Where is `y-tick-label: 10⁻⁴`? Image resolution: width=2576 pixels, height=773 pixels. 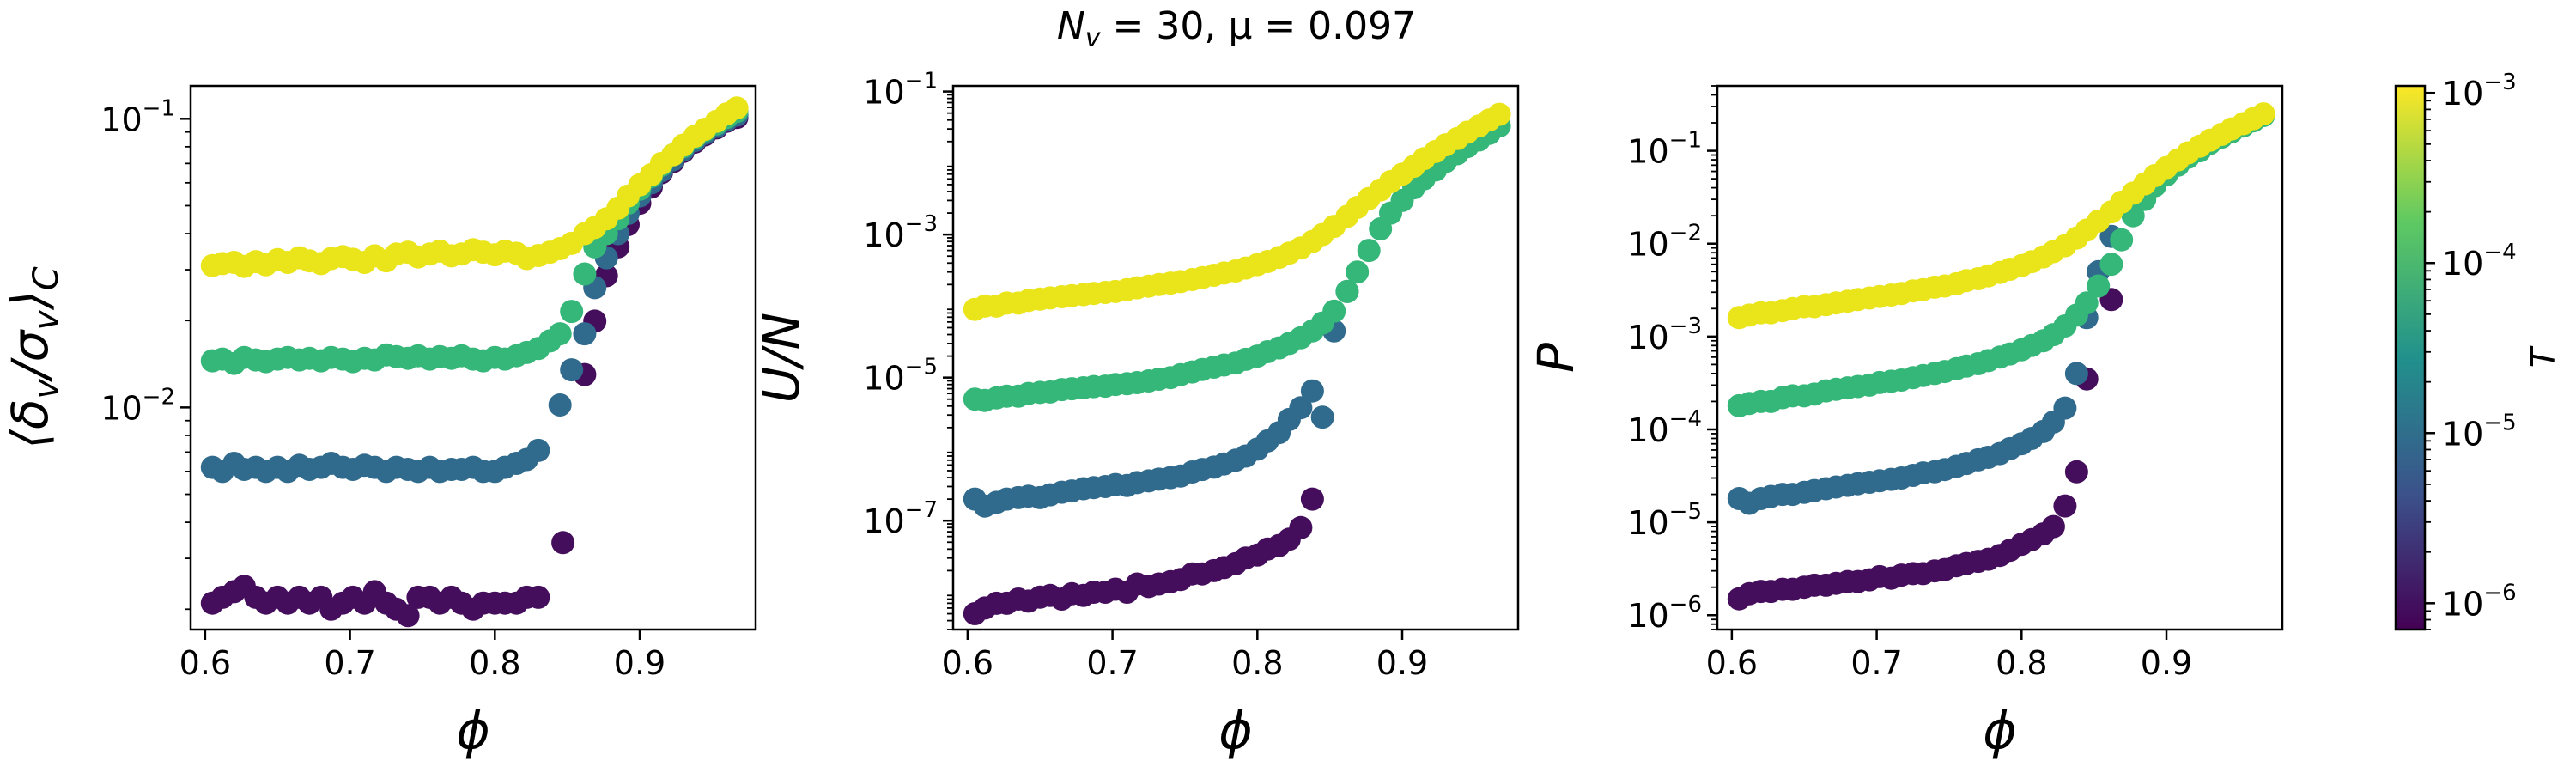 y-tick-label: 10⁻⁴ is located at coordinates (1664, 427).